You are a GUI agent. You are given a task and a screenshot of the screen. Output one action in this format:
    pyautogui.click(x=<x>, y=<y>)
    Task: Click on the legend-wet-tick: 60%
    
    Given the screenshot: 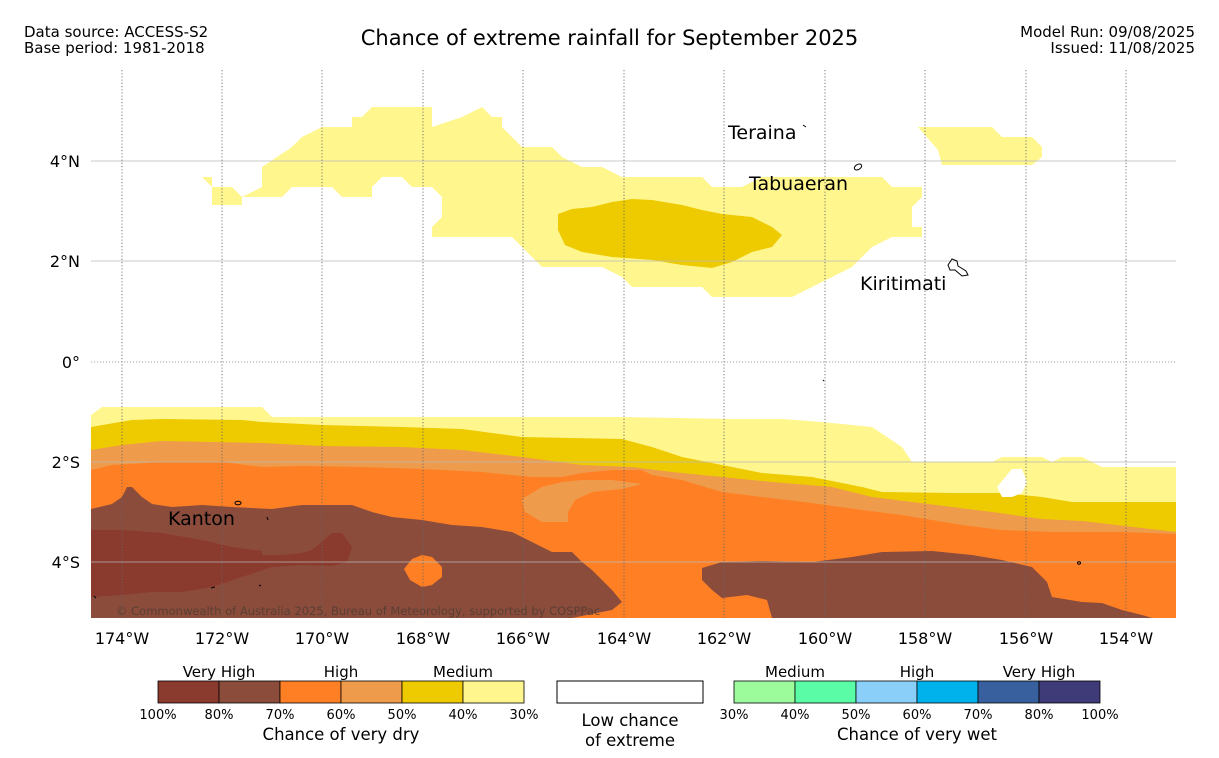 What is the action you would take?
    pyautogui.click(x=917, y=715)
    